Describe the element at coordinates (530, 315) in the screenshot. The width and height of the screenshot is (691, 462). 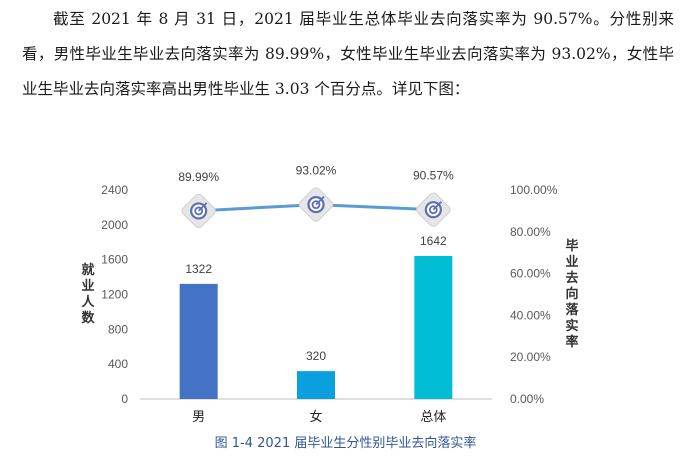
I see `y2-tick-label: 40.00%` at that location.